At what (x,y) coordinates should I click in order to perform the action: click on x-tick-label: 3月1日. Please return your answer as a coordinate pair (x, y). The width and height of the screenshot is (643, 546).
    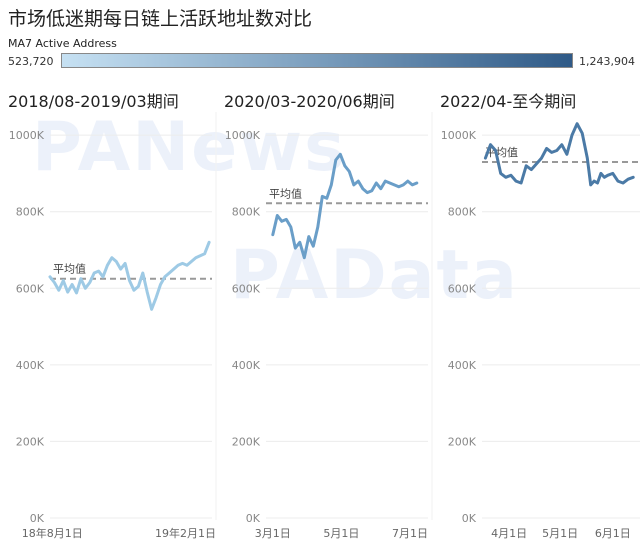
    Looking at the image, I should click on (273, 533).